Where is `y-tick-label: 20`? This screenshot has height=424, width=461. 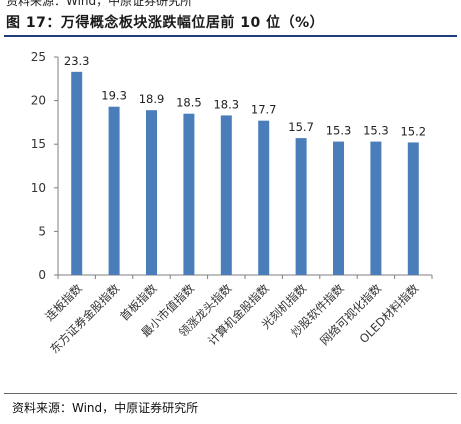
y-tick-label: 20 is located at coordinates (38, 101).